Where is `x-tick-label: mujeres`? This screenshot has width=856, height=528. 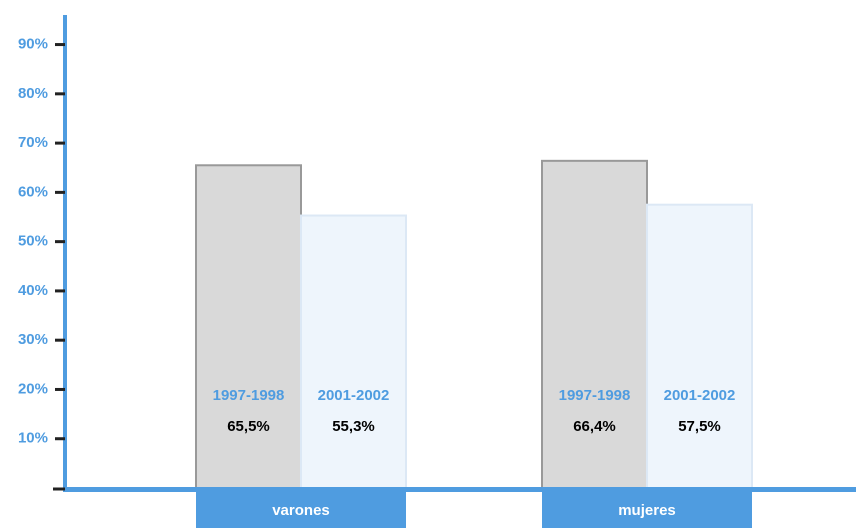
x-tick-label: mujeres is located at coordinates (647, 510).